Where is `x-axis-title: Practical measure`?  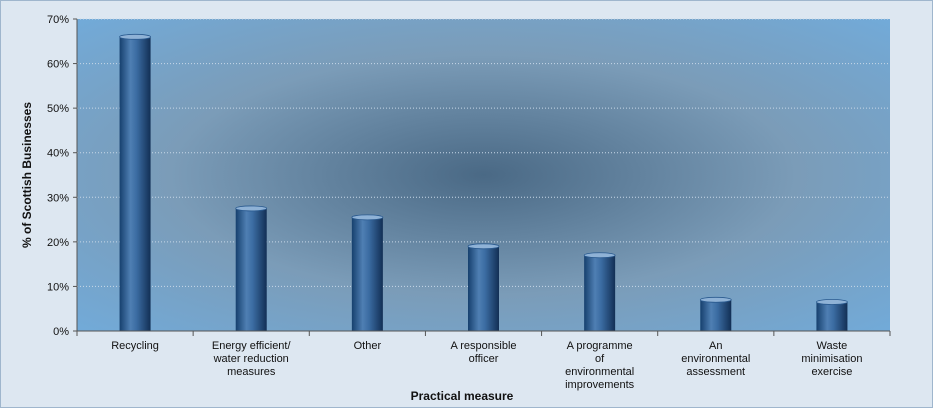
x-axis-title: Practical measure is located at coordinates (462, 396).